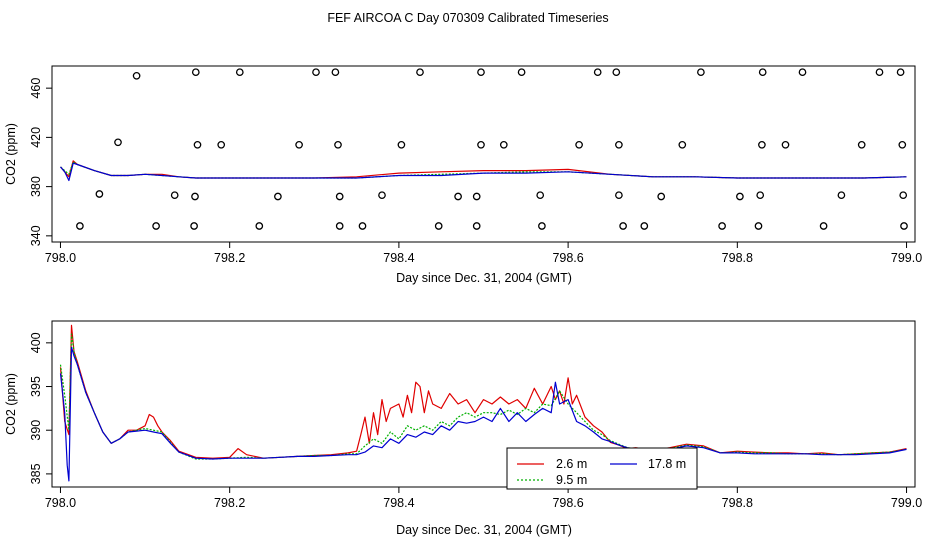 Image resolution: width=936 pixels, height=540 pixels. I want to click on legend-box, so click(602, 468).